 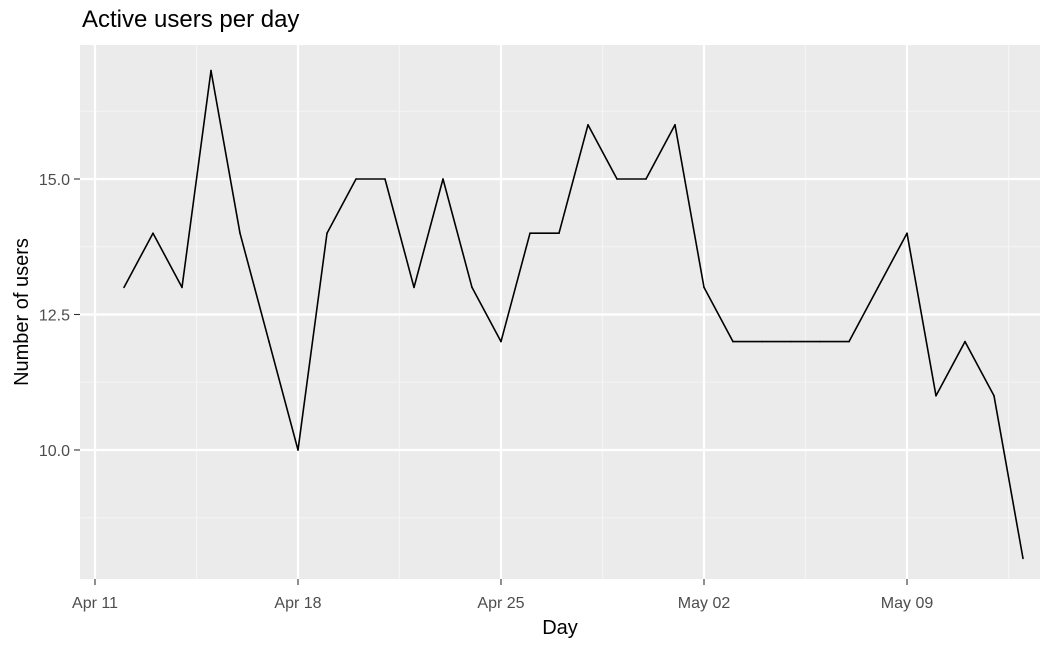 I want to click on x-tick-label: Apr 18, so click(x=297, y=603).